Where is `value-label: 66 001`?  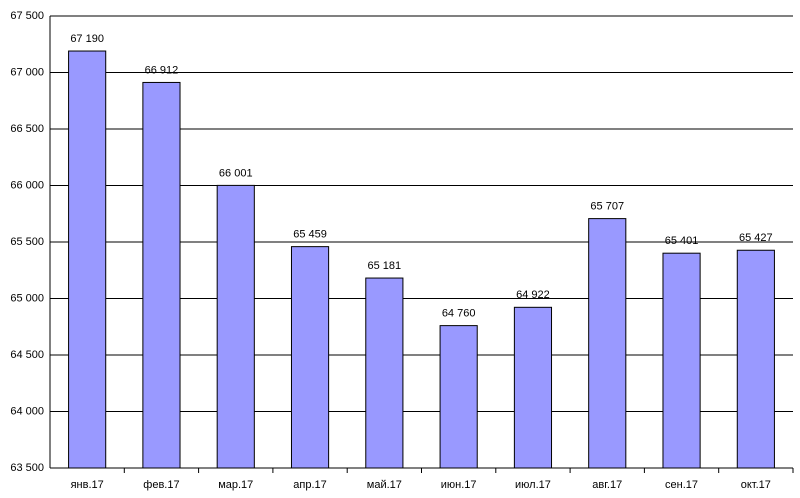
value-label: 66 001 is located at coordinates (236, 173).